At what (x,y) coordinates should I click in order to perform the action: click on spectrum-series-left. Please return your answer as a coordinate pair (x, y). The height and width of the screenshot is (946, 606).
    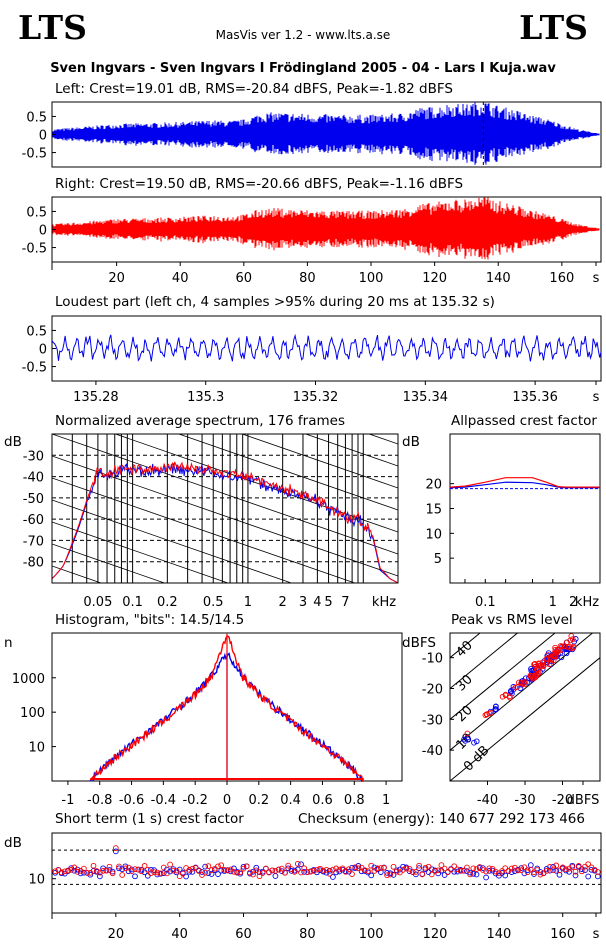
    Looking at the image, I should click on (225, 523).